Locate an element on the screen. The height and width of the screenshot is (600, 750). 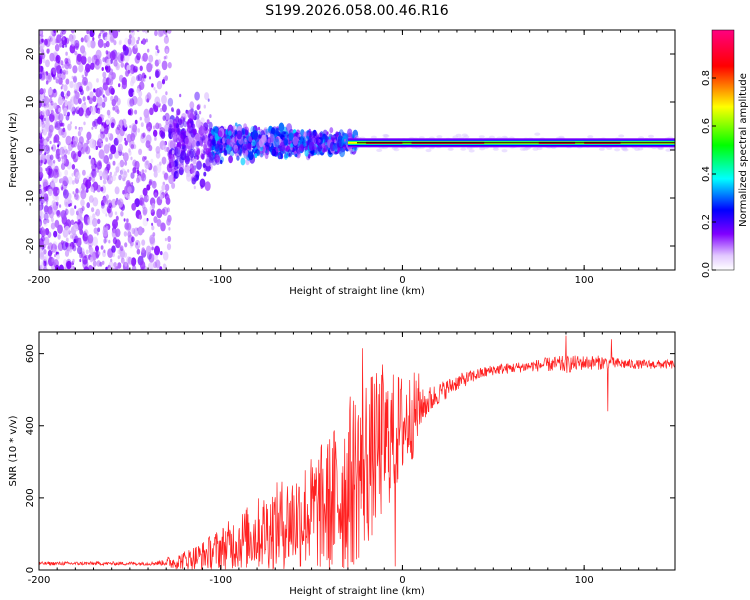
colorbar-tick-label: 0.8 is located at coordinates (706, 78).